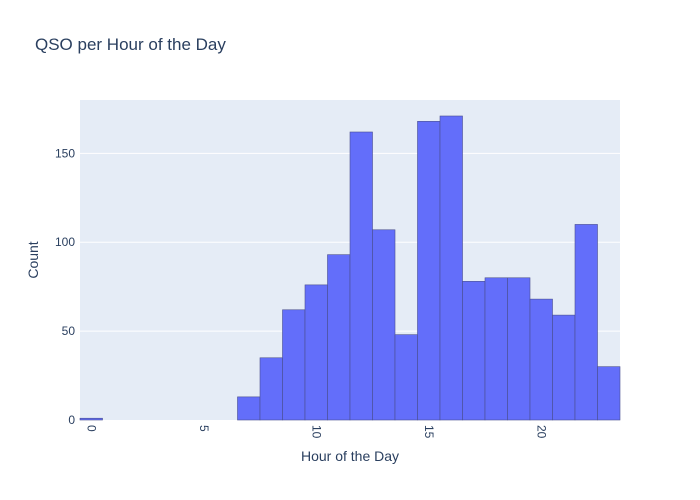  Describe the element at coordinates (204, 428) in the screenshot. I see `x-tick-label-5: 5` at that location.